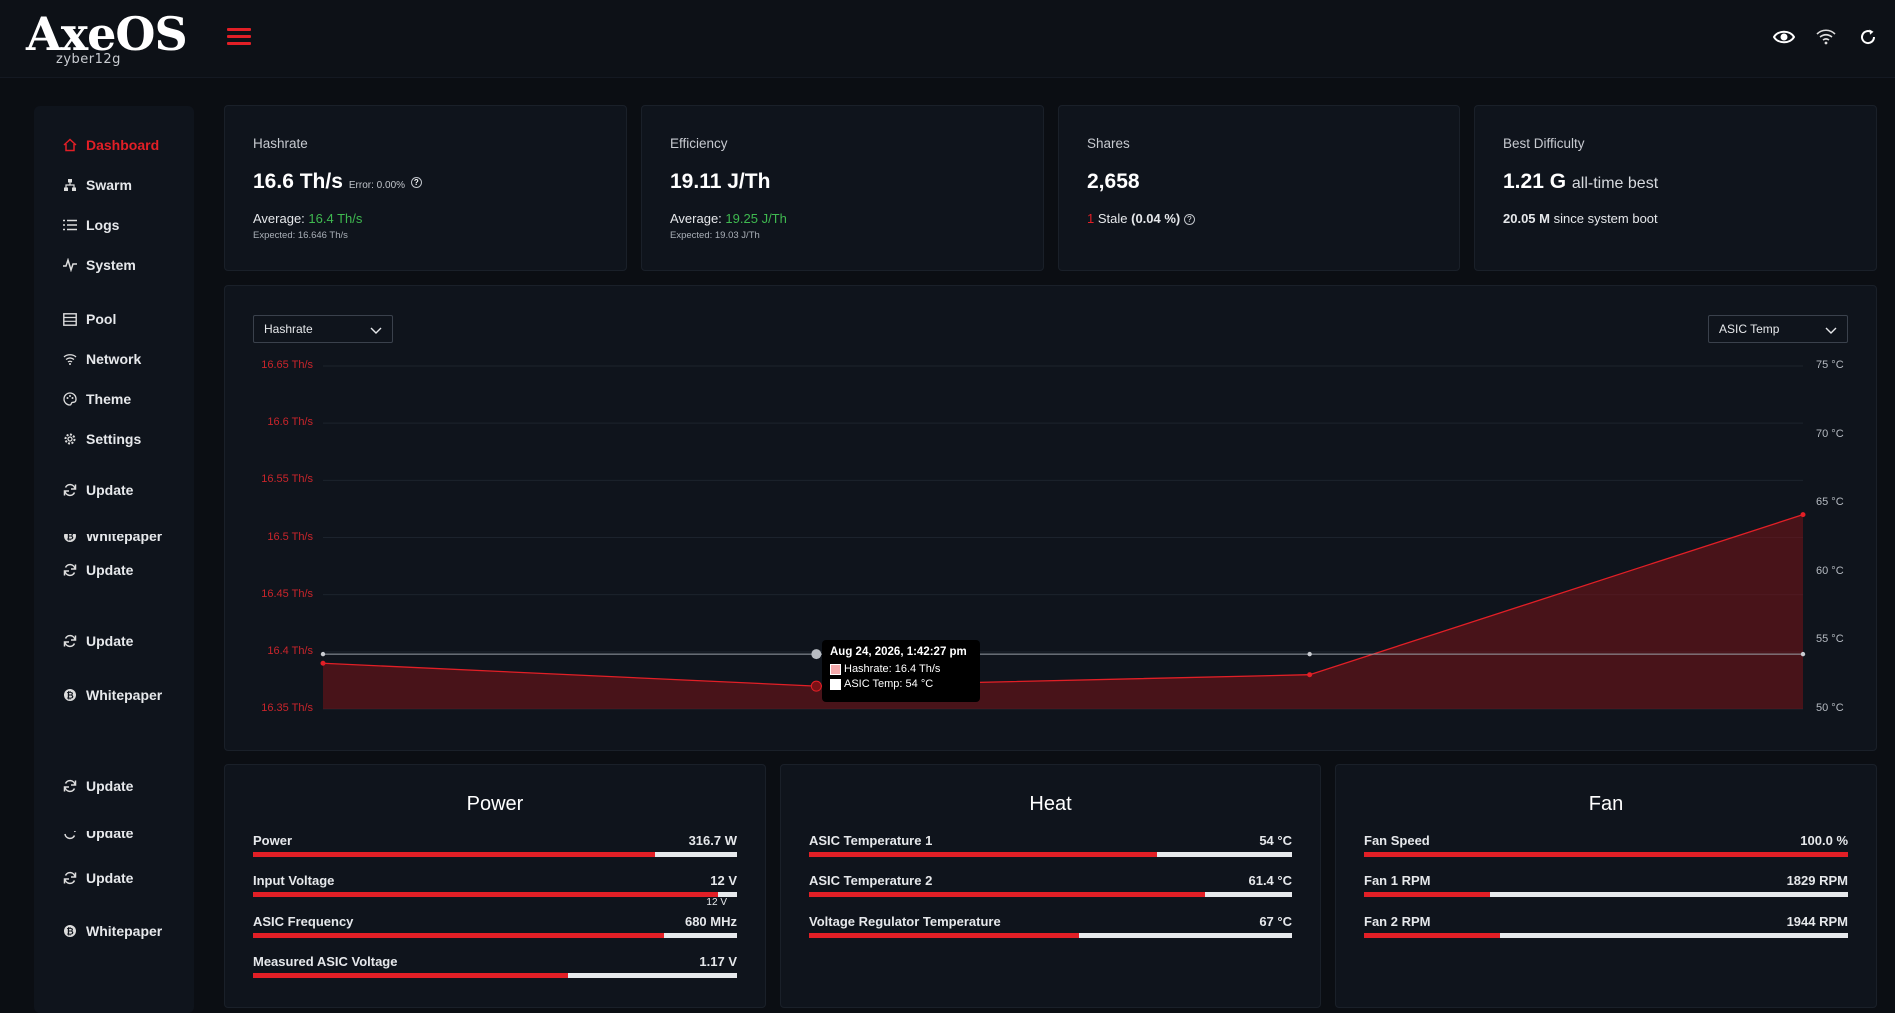  I want to click on tooltip-row: ASIC Temp: 54 °C, so click(901, 684).